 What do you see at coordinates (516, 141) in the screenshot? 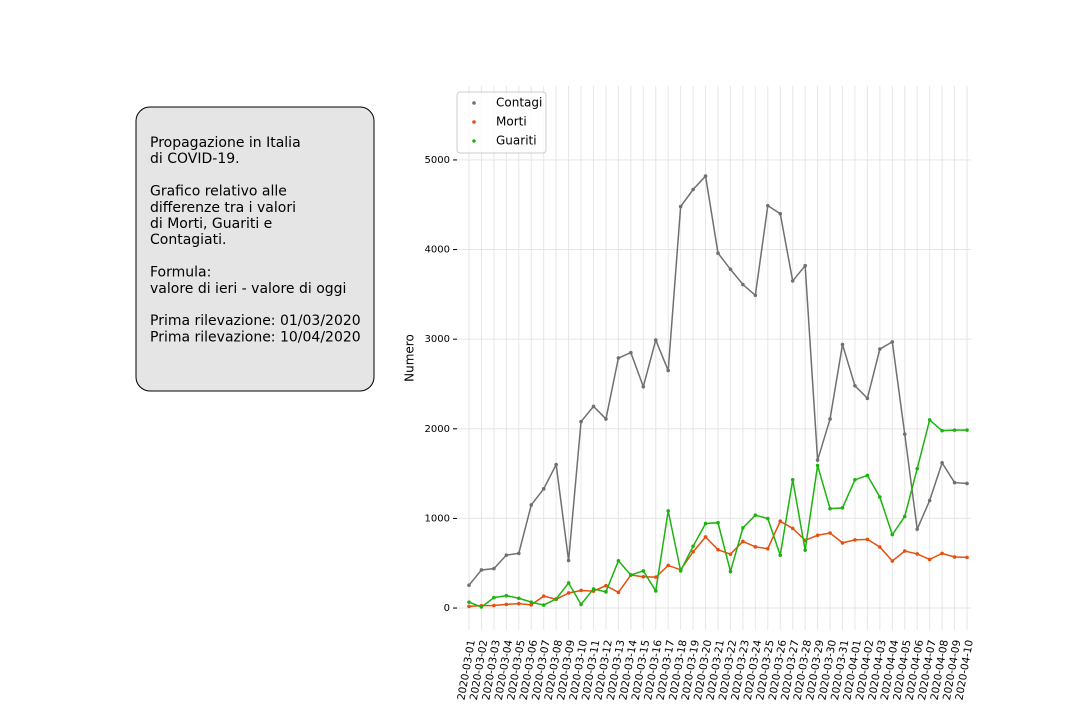
I see `legend-label: Guariti` at bounding box center [516, 141].